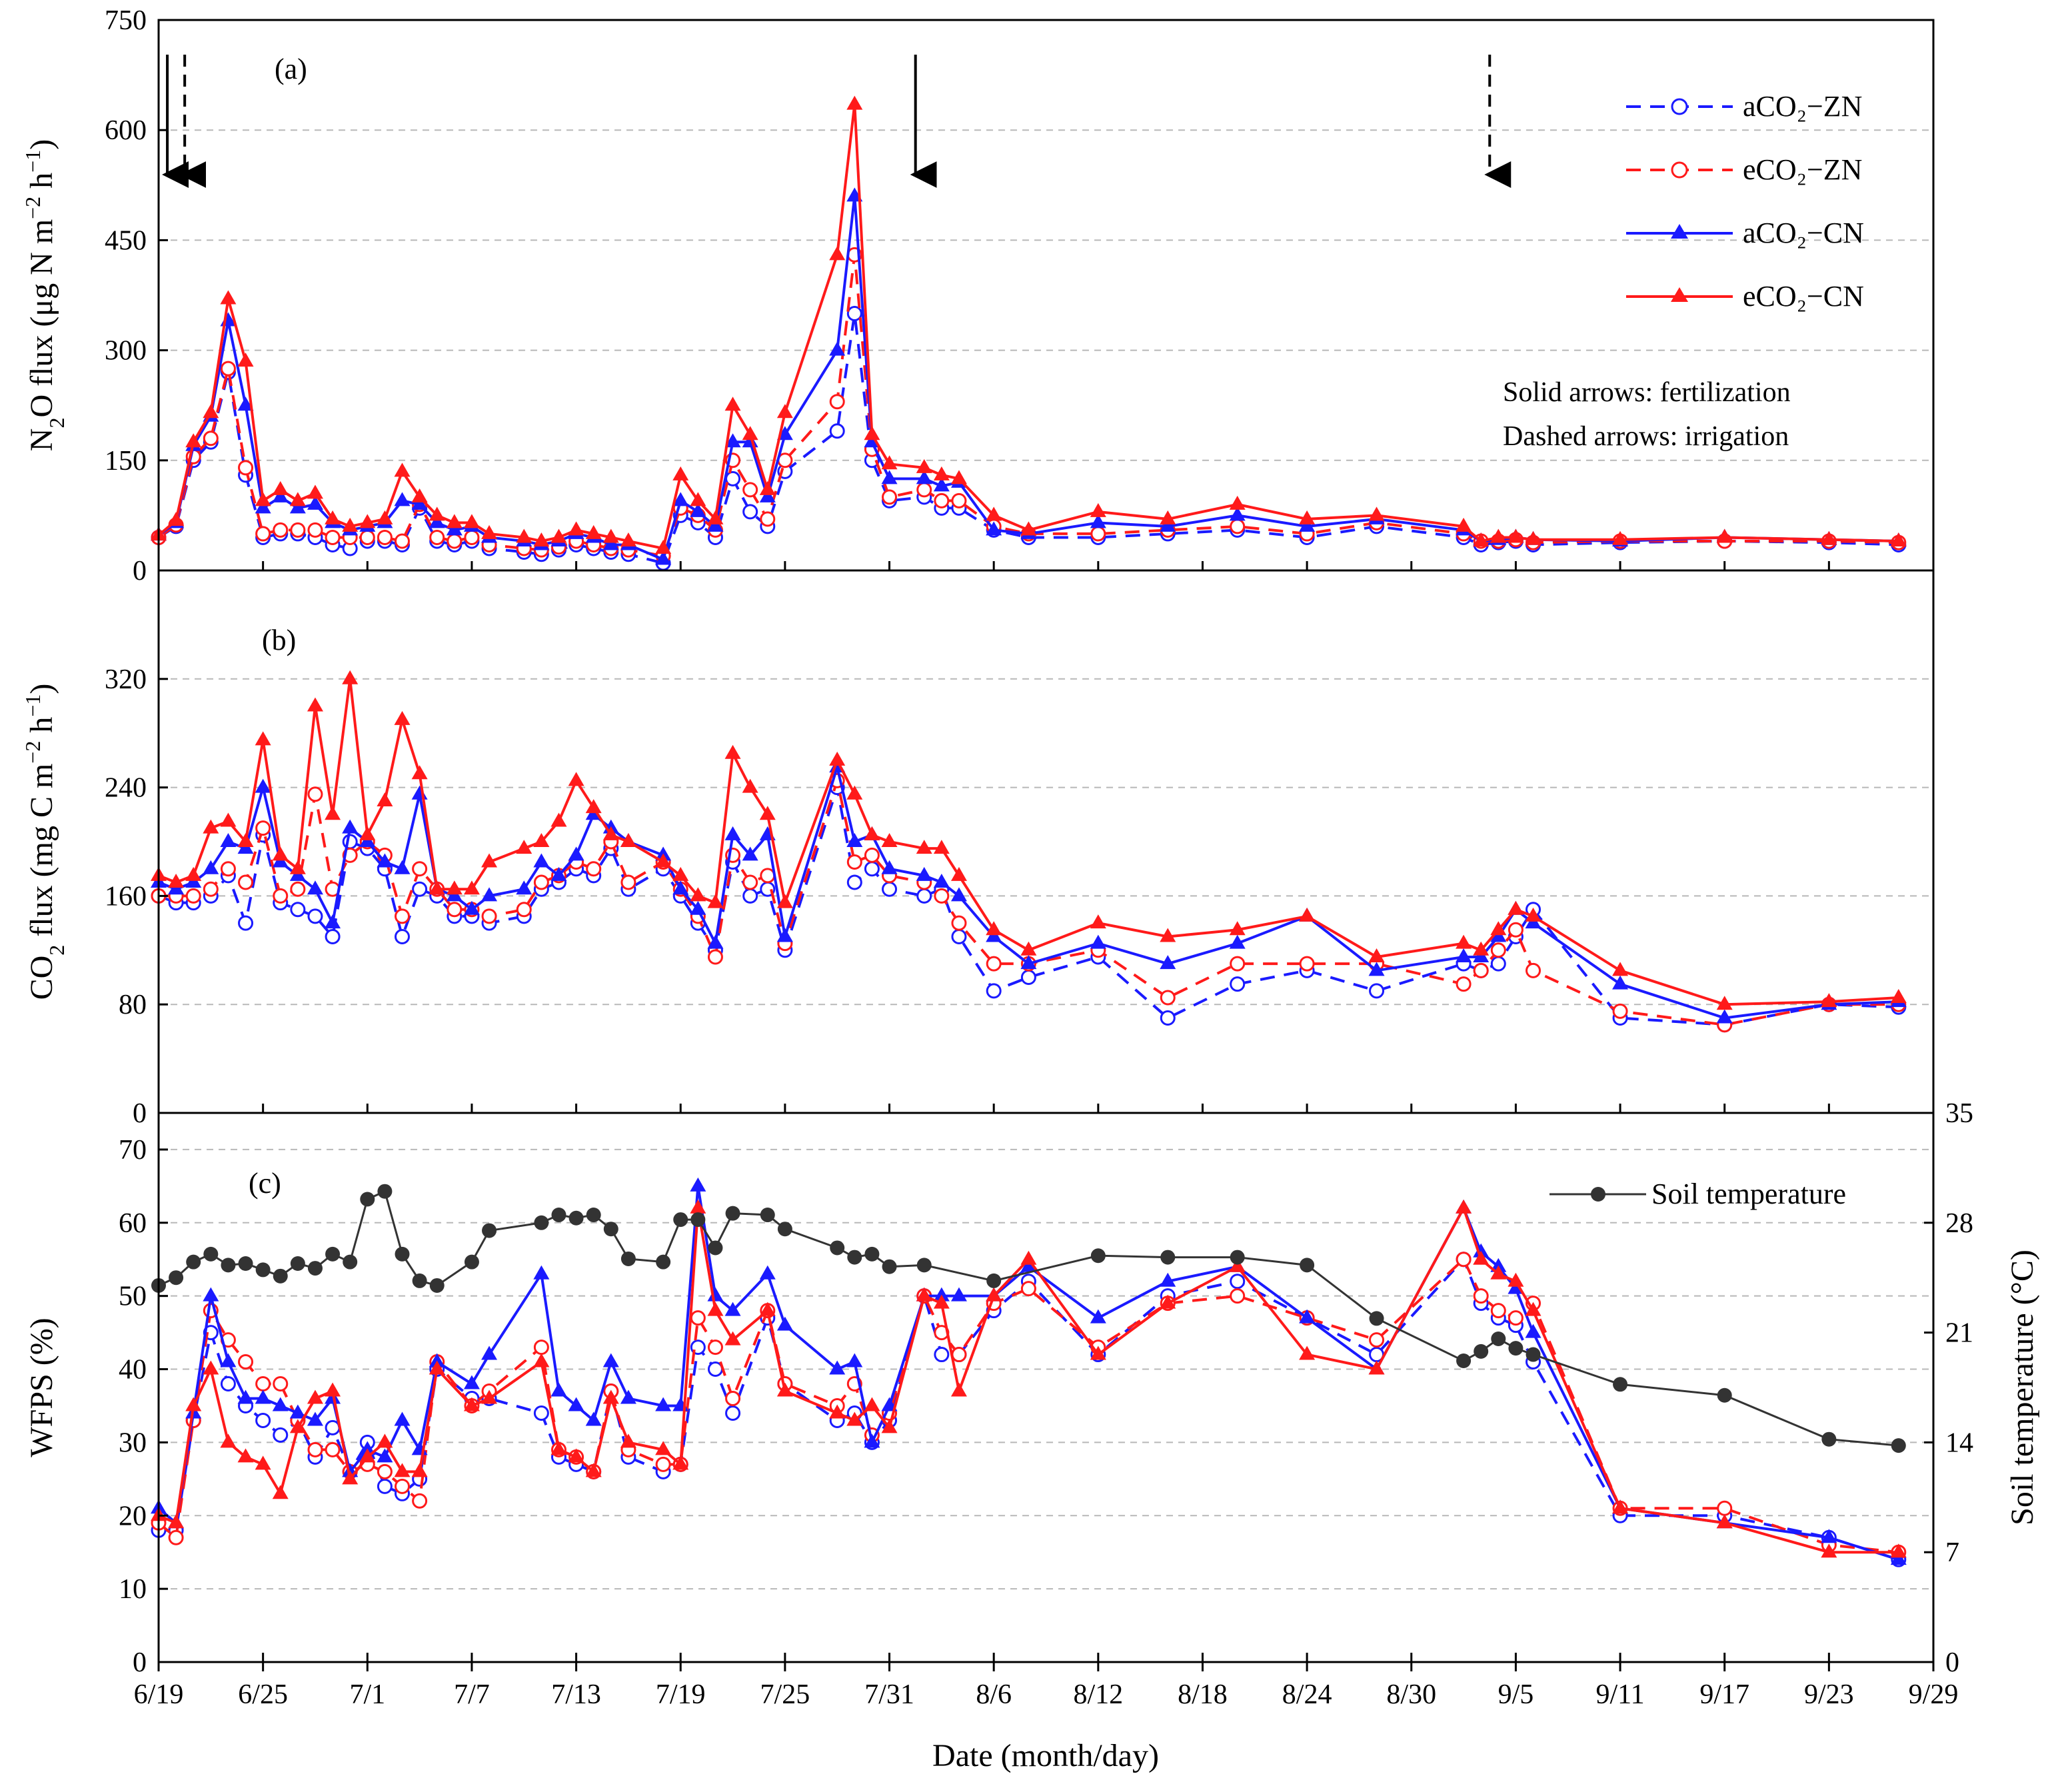 This screenshot has height=1792, width=2052. What do you see at coordinates (159, 1695) in the screenshot?
I see `x-tick-label: 6/19` at bounding box center [159, 1695].